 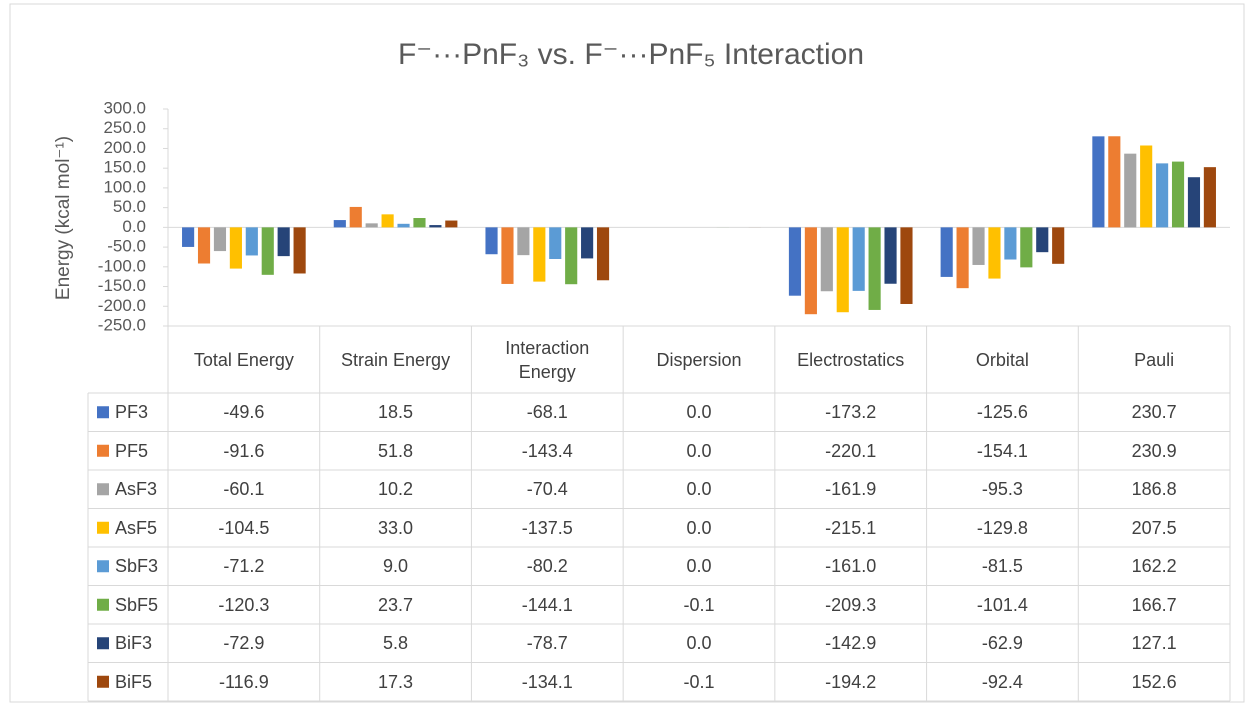 I want to click on y-tick-label: 100.0, so click(x=124, y=186).